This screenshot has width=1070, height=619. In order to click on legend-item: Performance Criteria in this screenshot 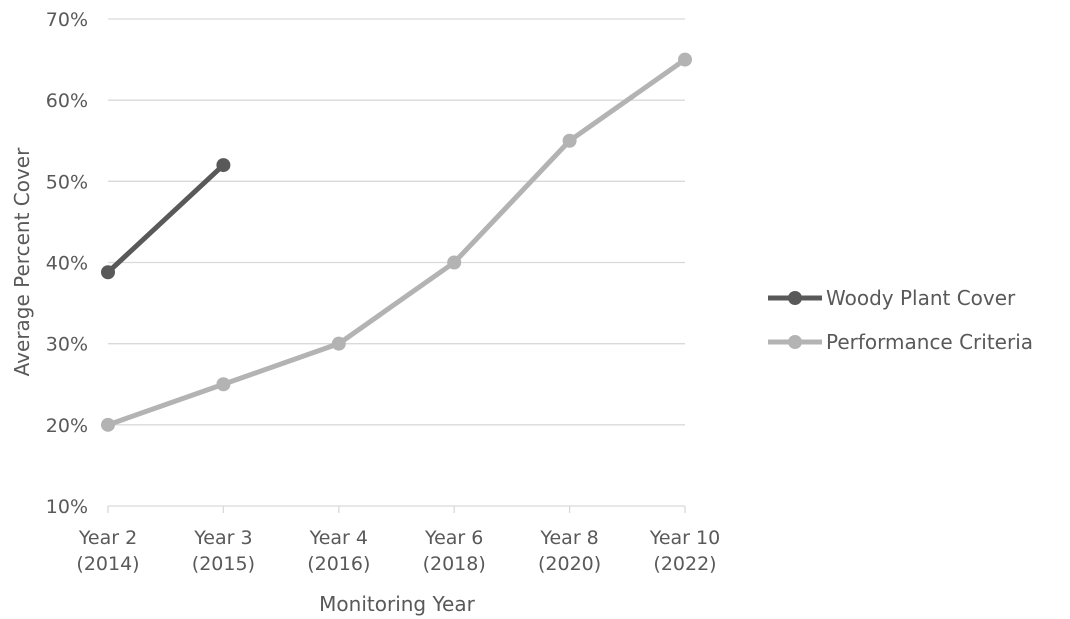, I will do `click(900, 342)`.